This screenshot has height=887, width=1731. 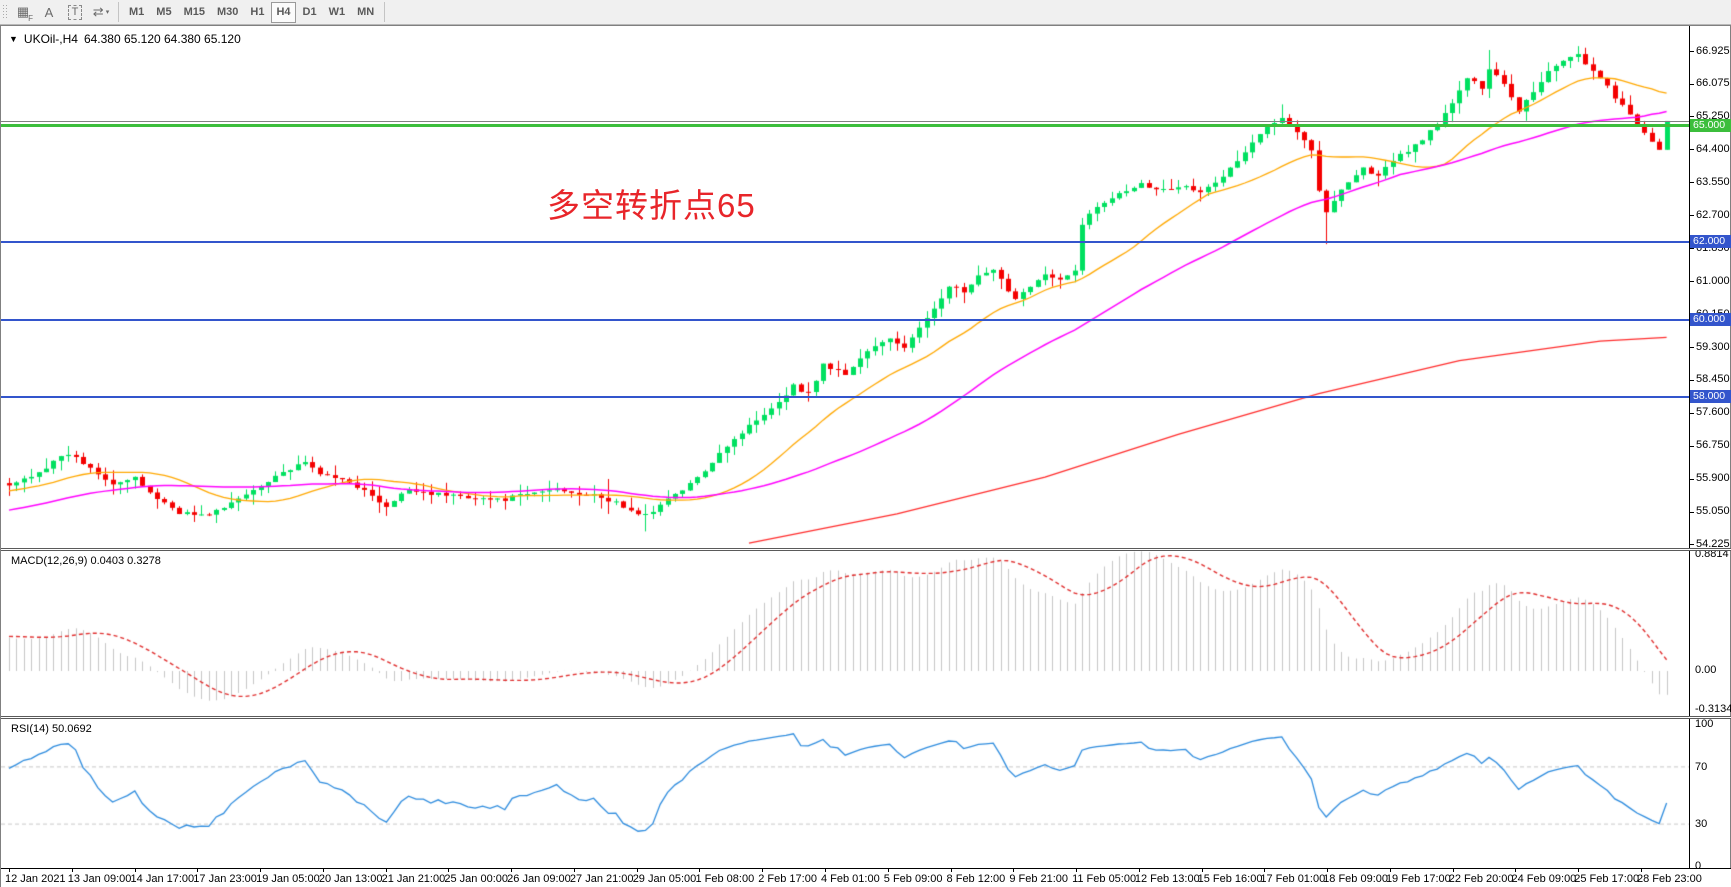 I want to click on price-tick-label: 62.700, so click(x=1713, y=214).